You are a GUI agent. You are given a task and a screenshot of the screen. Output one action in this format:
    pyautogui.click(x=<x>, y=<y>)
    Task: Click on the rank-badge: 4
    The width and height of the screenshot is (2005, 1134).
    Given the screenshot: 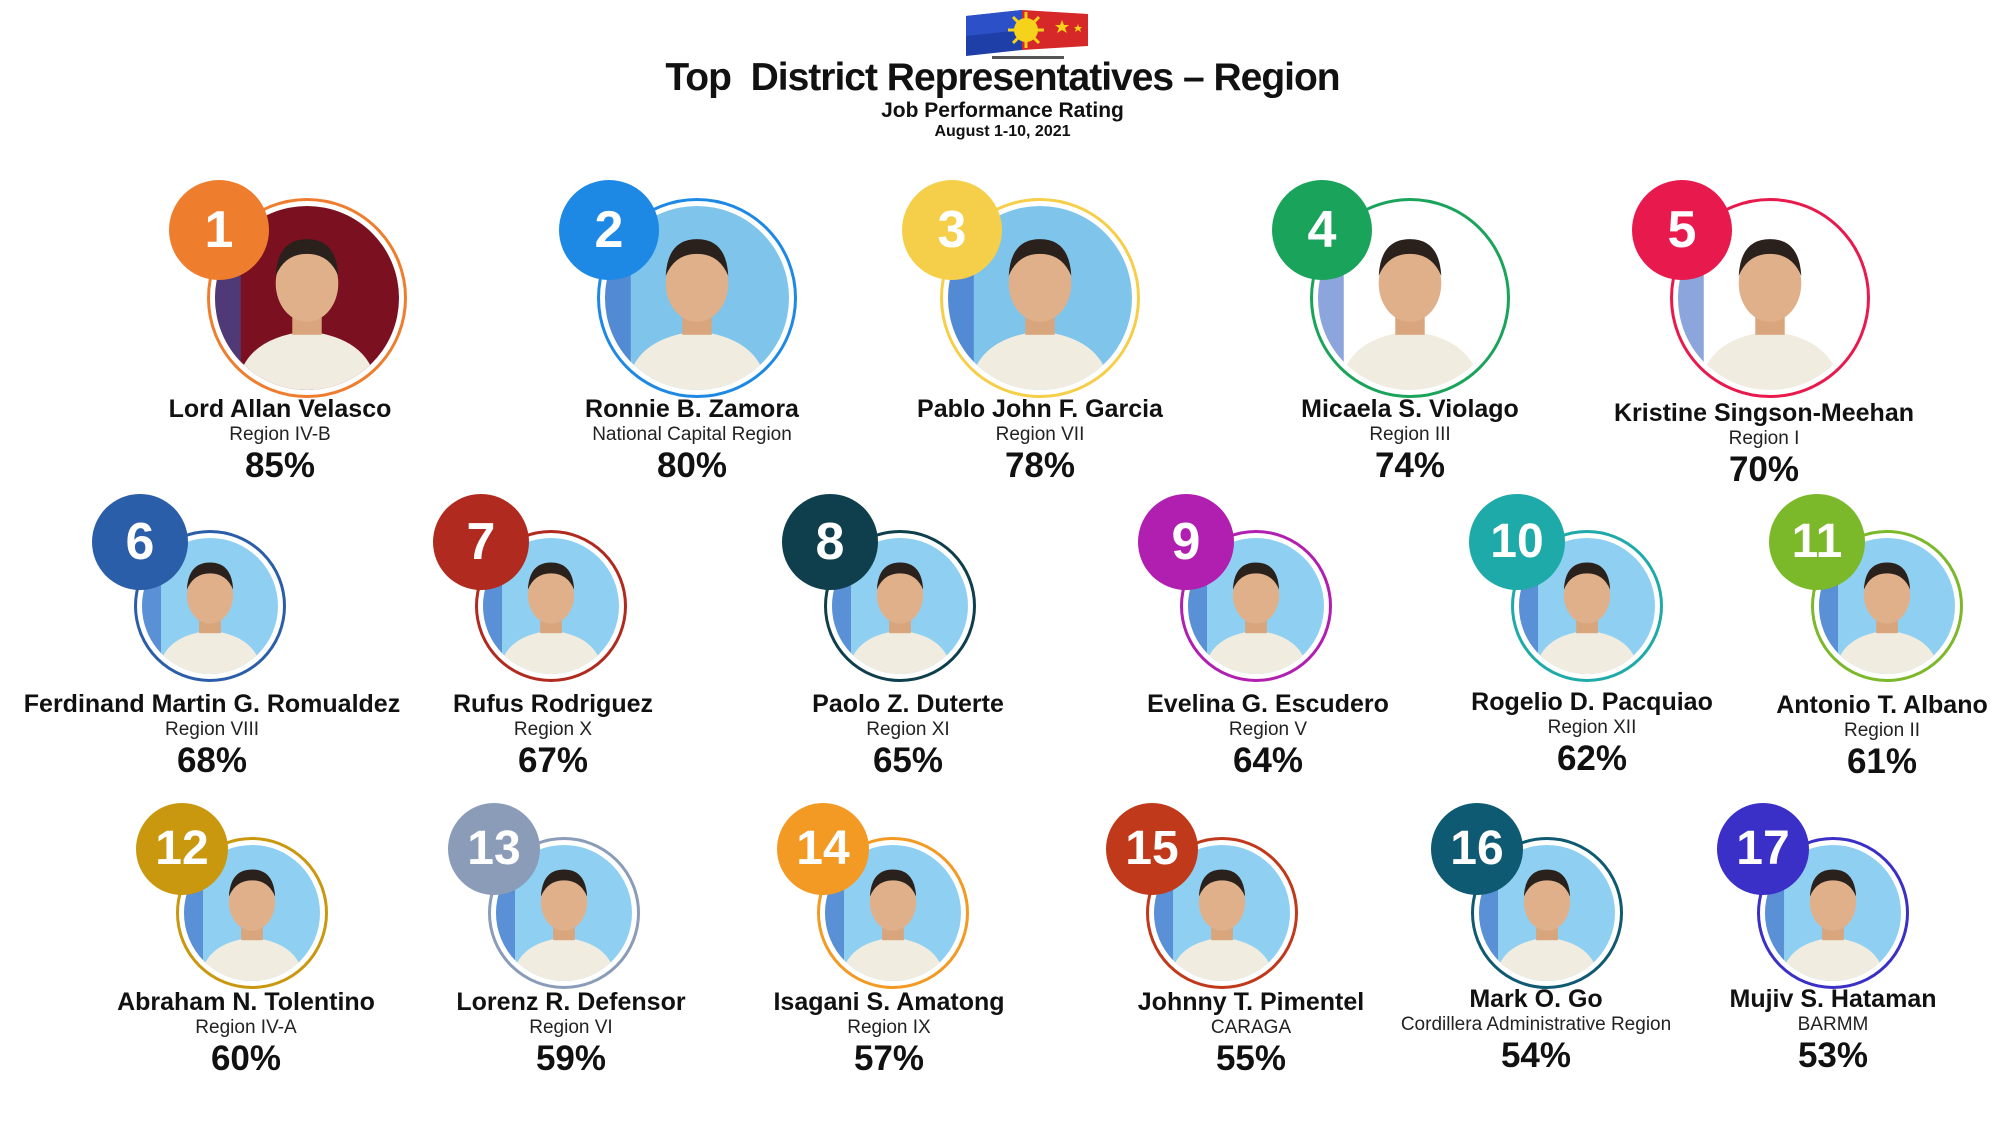 What is the action you would take?
    pyautogui.click(x=1322, y=230)
    